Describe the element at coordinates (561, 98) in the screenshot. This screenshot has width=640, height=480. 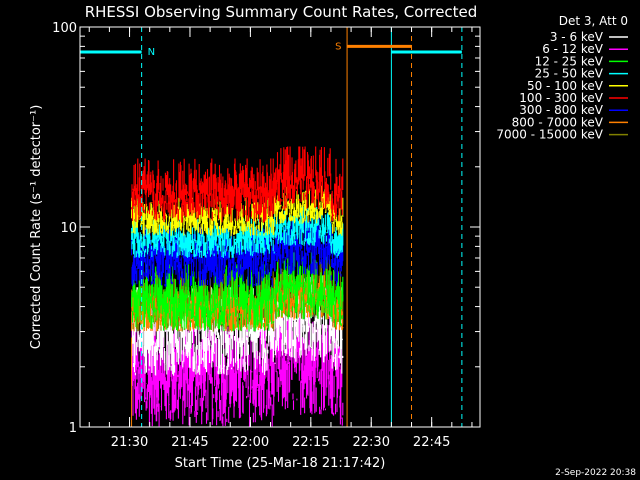
I see `legend-label: 100 - 300 keV` at that location.